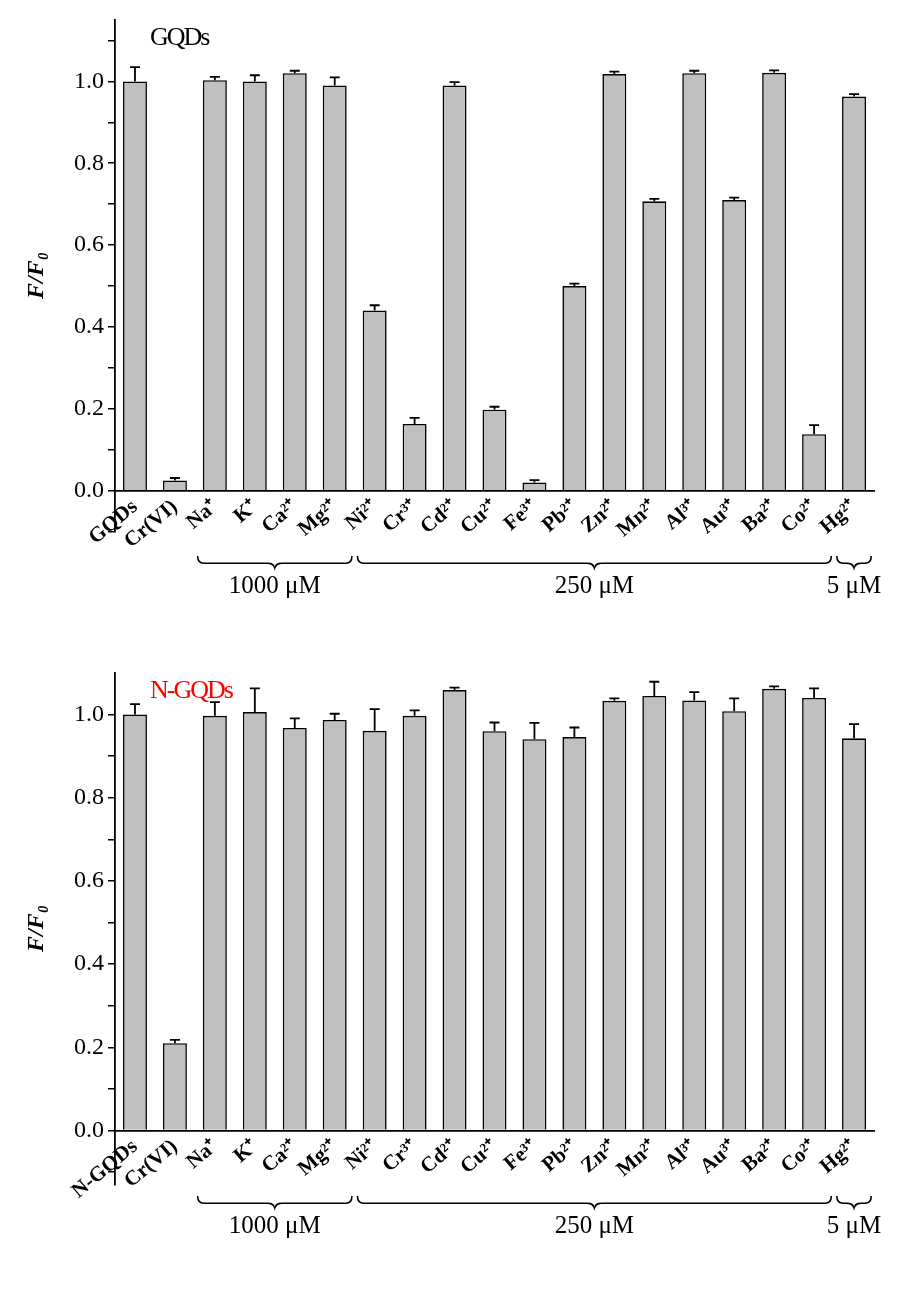  I want to click on chart-title: GQDs, so click(179, 37).